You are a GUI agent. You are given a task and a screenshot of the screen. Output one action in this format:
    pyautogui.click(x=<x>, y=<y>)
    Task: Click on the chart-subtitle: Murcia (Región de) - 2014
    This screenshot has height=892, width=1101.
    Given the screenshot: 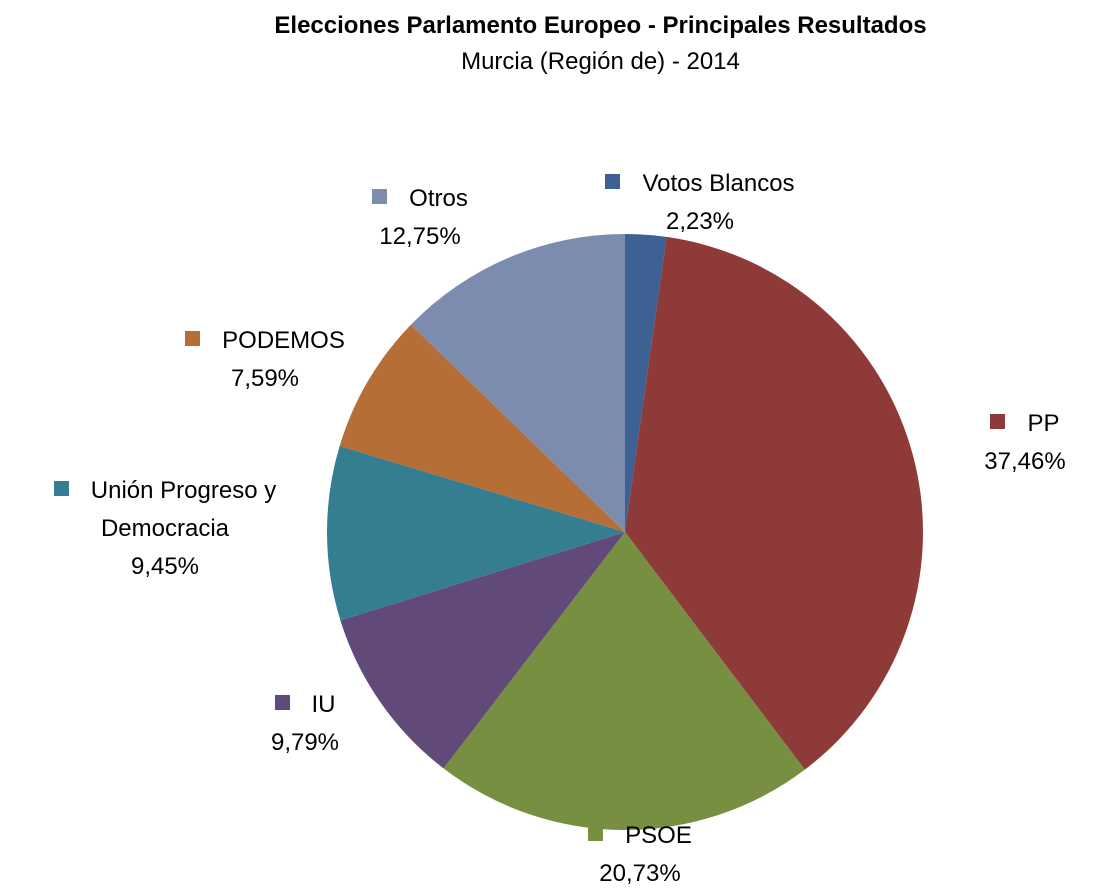 What is the action you would take?
    pyautogui.click(x=600, y=61)
    